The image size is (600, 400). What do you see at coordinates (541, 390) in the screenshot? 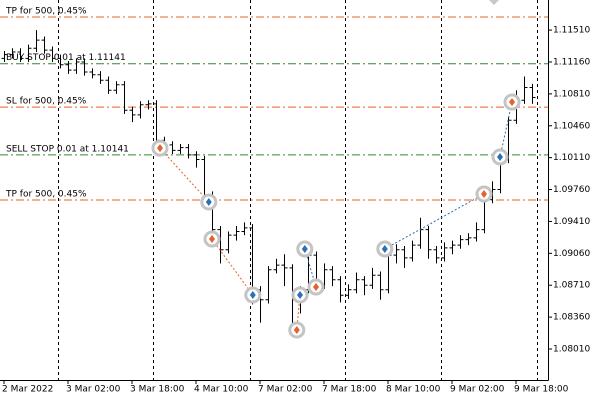
I see `x-tick-label: 9 Mar 18:00` at bounding box center [541, 390].